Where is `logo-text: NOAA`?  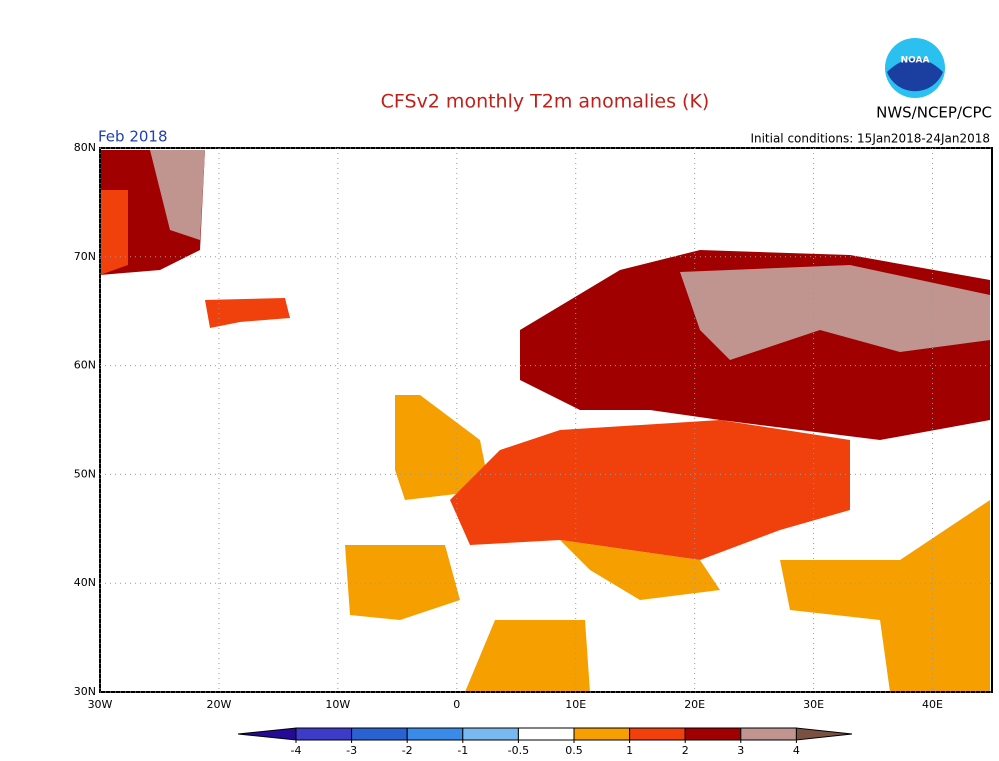
logo-text: NOAA is located at coordinates (915, 61).